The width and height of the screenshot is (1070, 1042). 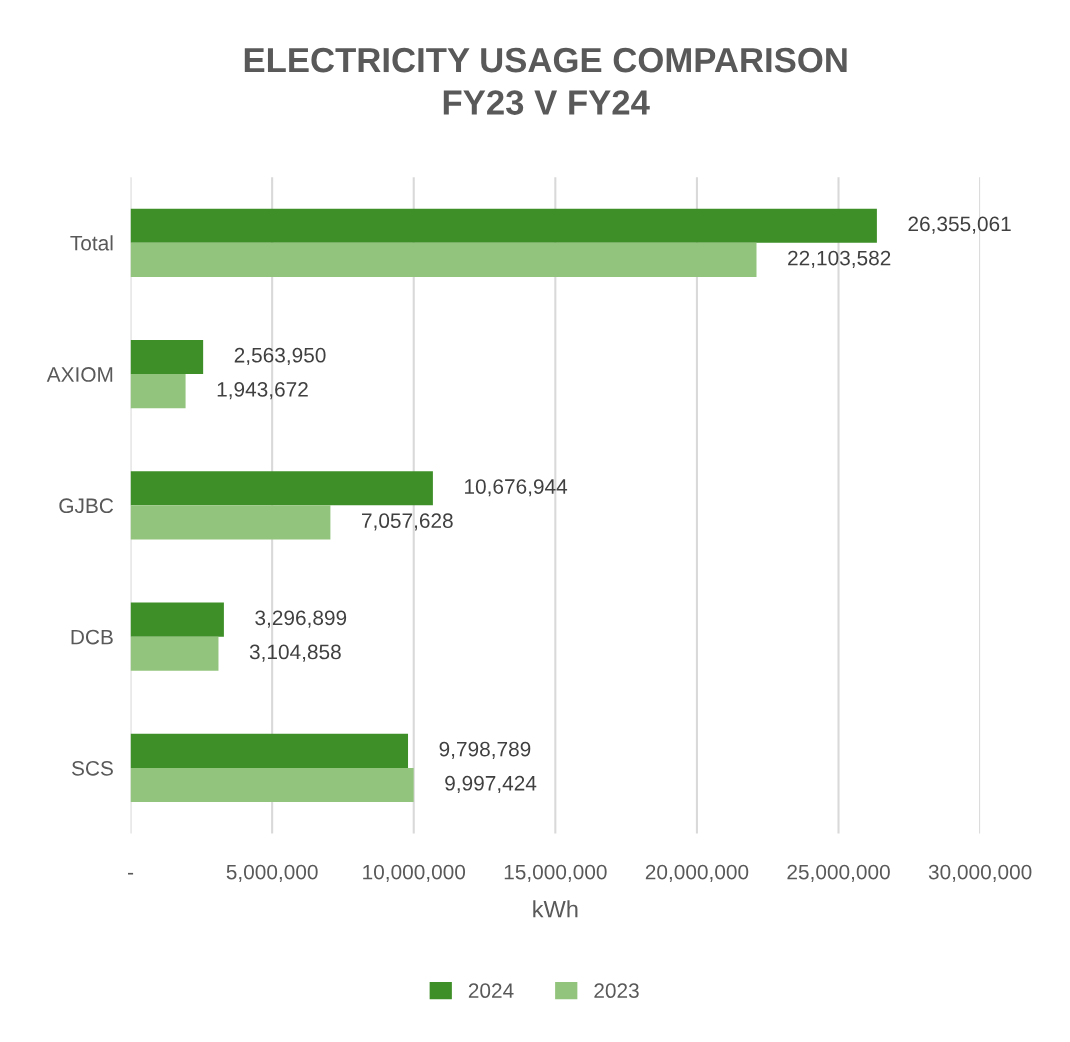 What do you see at coordinates (980, 873) in the screenshot?
I see `x-tick-label: 30,000,000` at bounding box center [980, 873].